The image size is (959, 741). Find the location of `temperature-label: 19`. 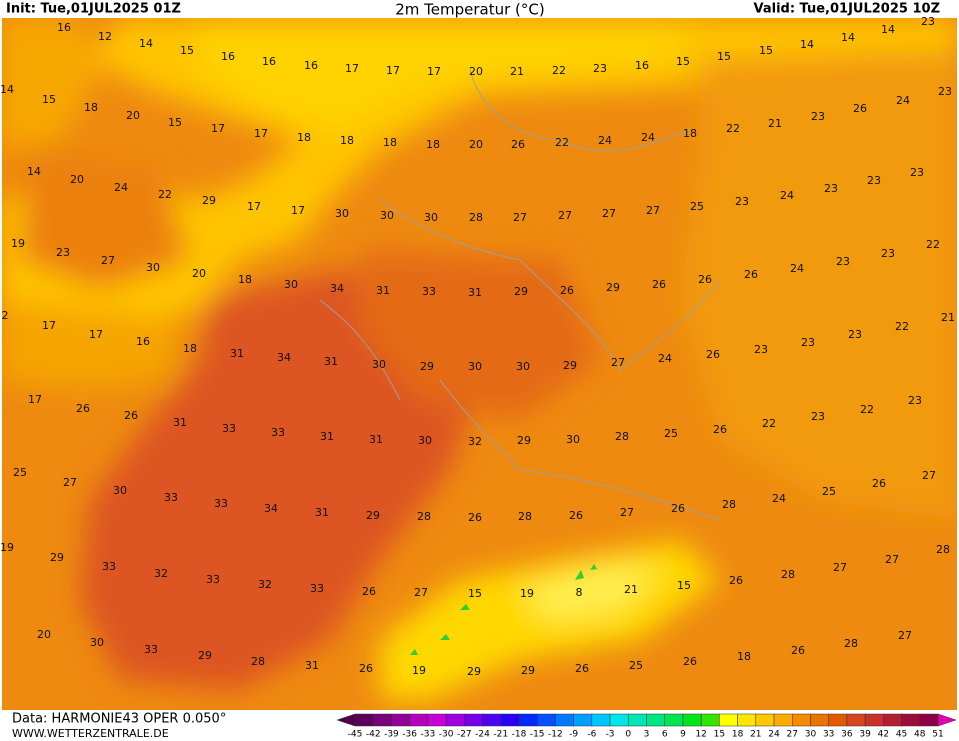

temperature-label: 19 is located at coordinates (419, 670).